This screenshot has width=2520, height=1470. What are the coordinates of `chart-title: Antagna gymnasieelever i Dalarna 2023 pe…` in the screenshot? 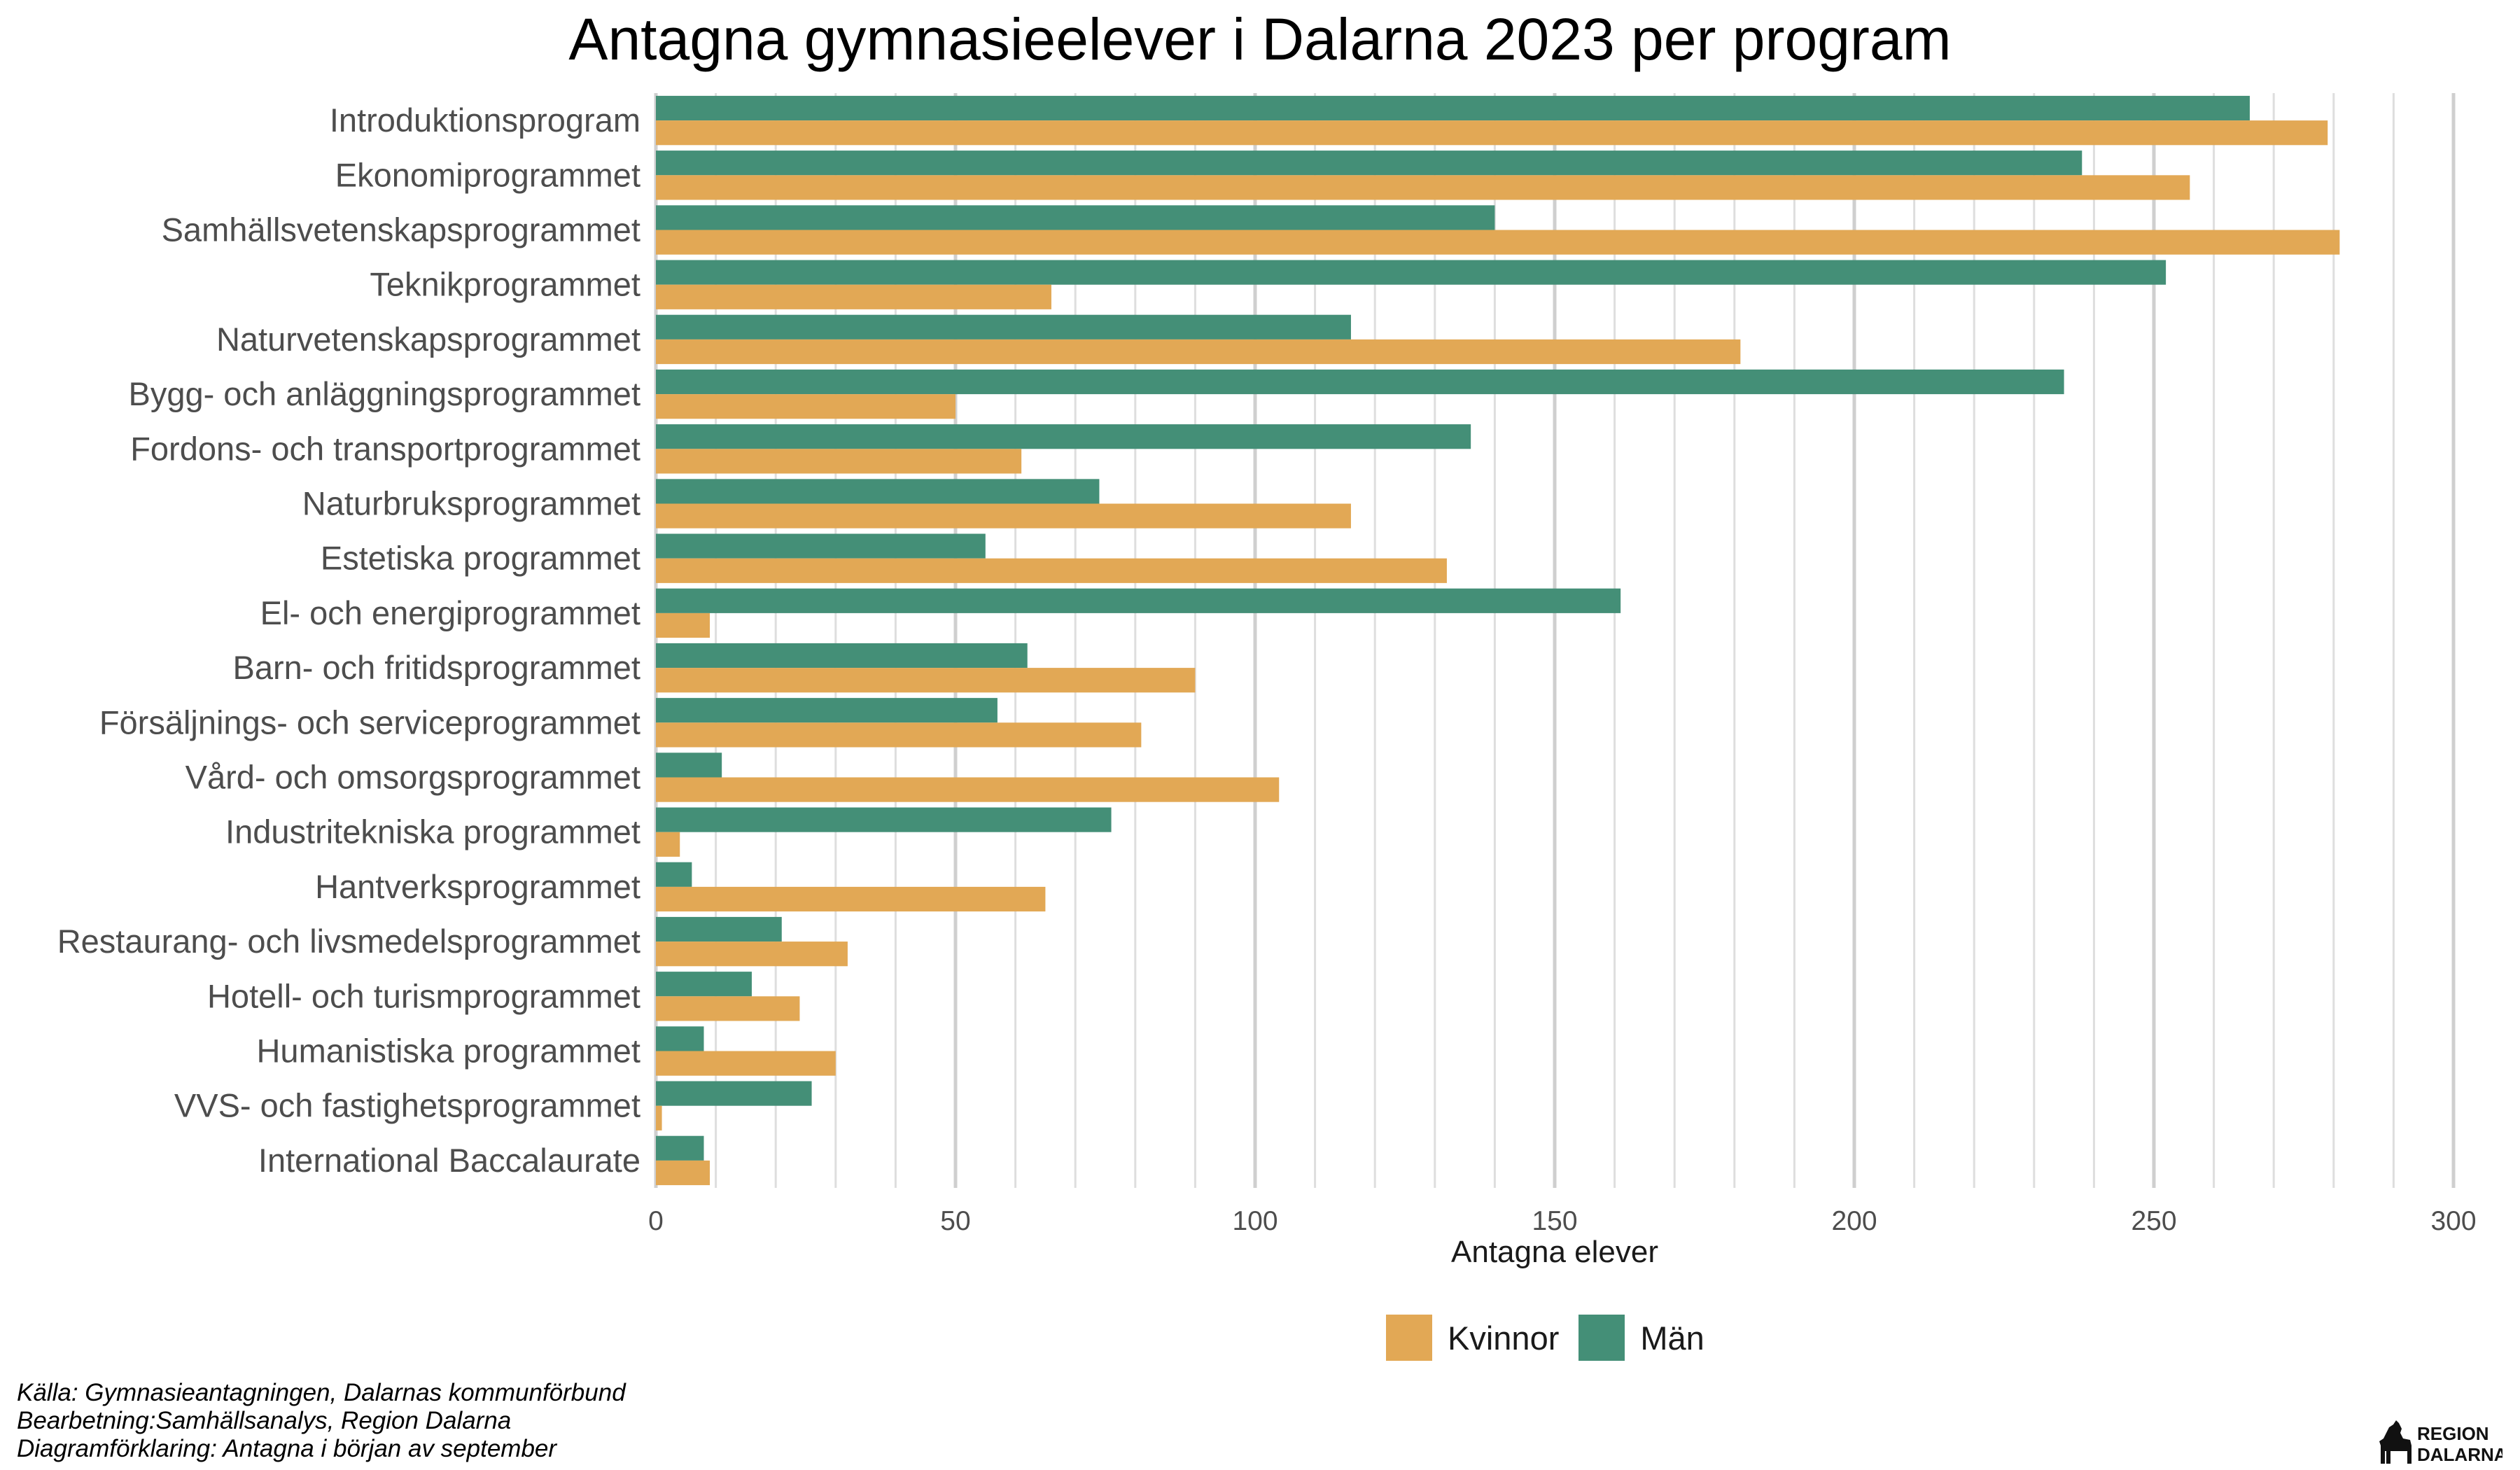 It's located at (1260, 39).